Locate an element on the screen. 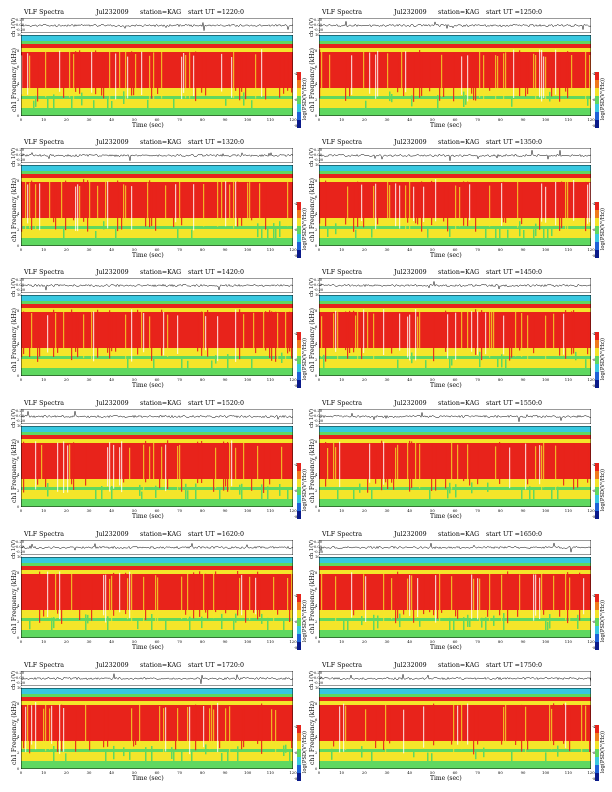  spectrogram-plot is located at coordinates (455, 205).